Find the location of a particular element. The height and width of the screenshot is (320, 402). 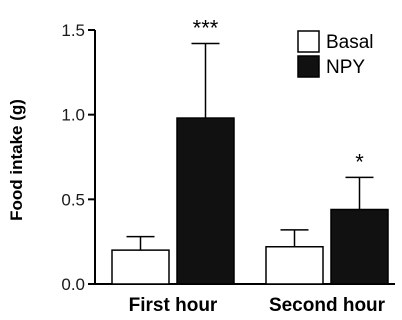

legend-label-basal: Basal is located at coordinates (350, 42).